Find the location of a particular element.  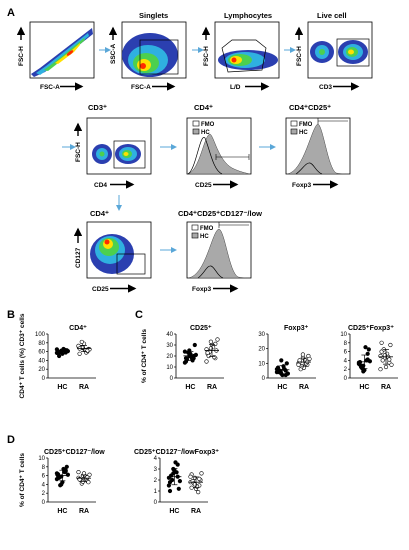

p5-title: CD3⁺ is located at coordinates (97, 107).